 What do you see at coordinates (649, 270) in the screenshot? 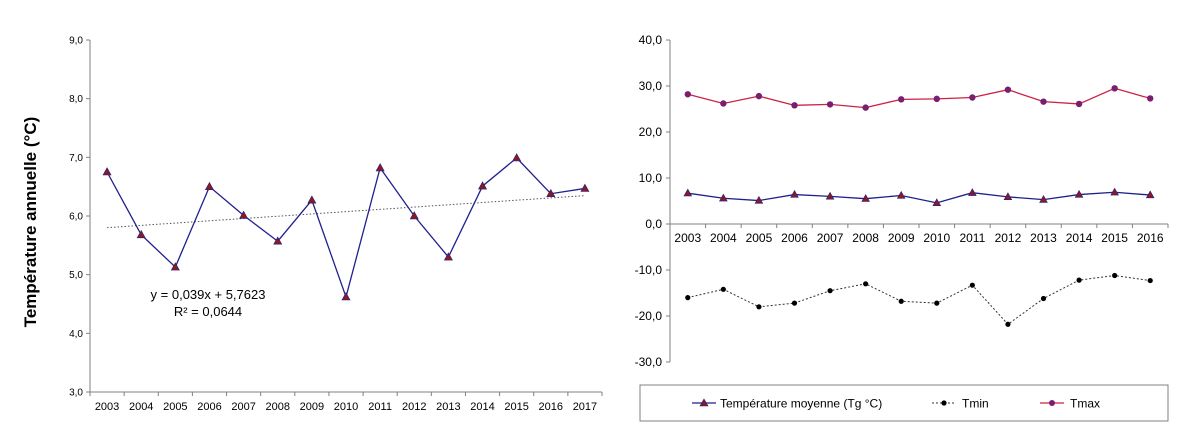
I see `right-y-tick-label: -10,0` at bounding box center [649, 270].